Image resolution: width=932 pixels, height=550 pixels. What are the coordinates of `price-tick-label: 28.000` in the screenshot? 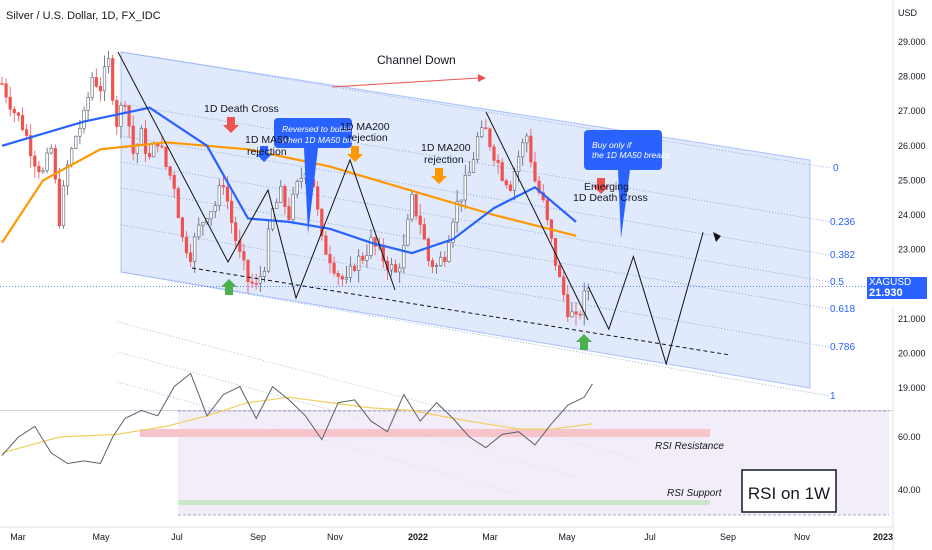 It's located at (912, 77).